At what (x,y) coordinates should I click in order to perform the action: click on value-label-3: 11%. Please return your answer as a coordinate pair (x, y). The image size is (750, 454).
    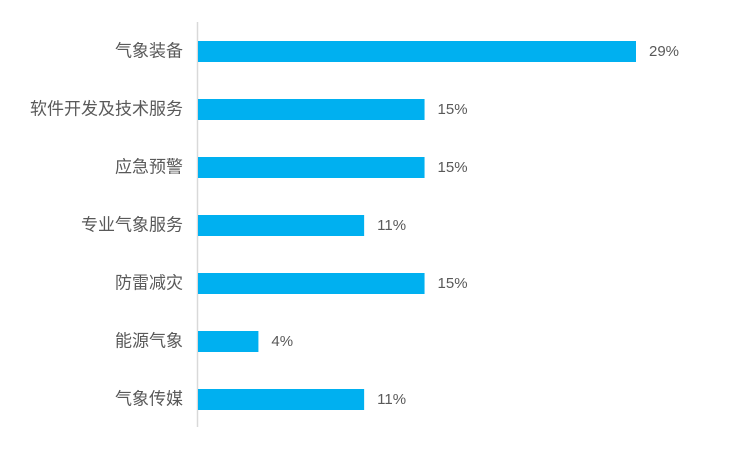
    Looking at the image, I should click on (391, 225).